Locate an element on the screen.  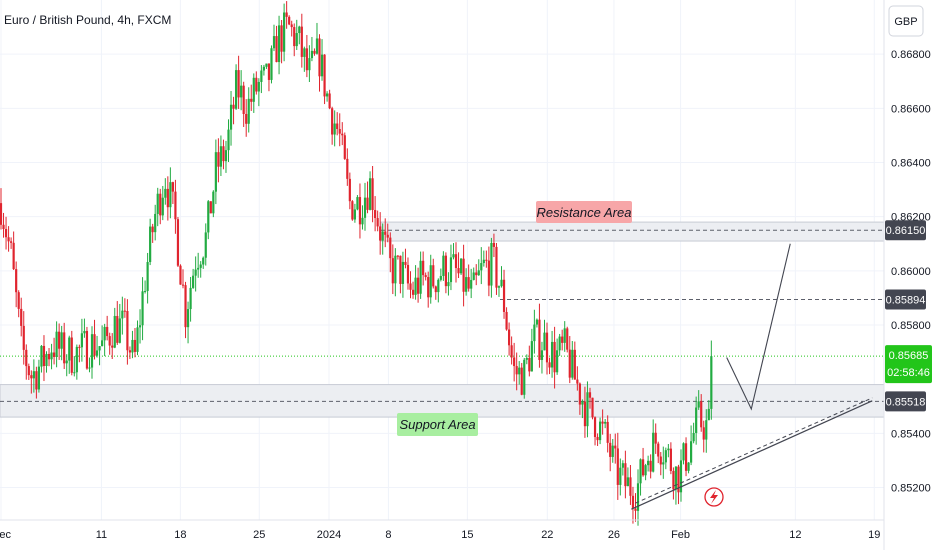
resistance-label: Resistance Area is located at coordinates (584, 212).